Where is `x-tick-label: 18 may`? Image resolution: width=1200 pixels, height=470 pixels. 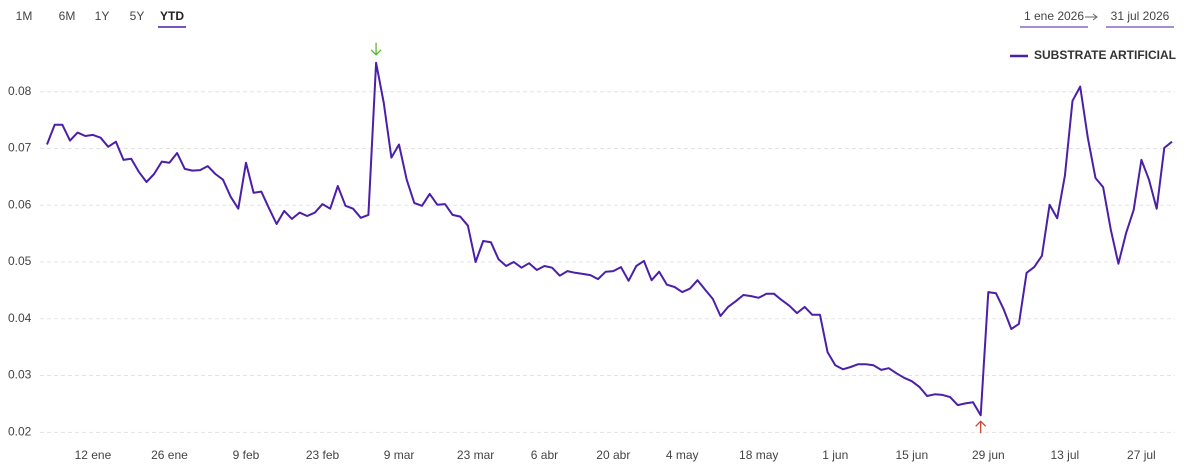
x-tick-label: 18 may is located at coordinates (758, 455).